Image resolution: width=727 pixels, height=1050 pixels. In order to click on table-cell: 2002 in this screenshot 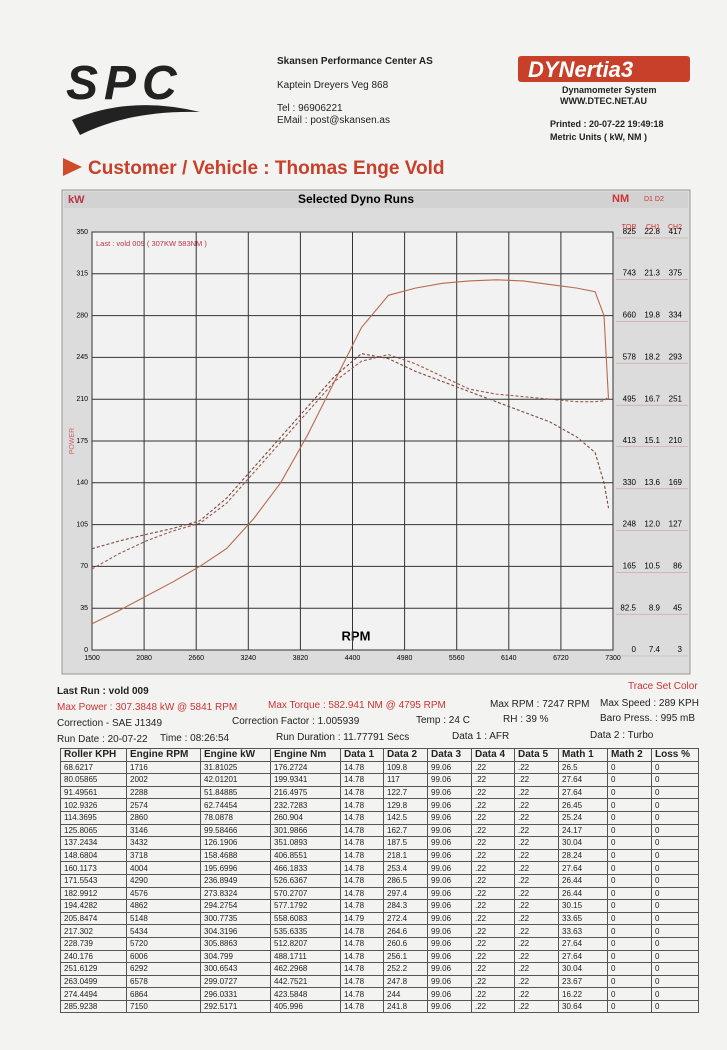, I will do `click(163, 780)`.